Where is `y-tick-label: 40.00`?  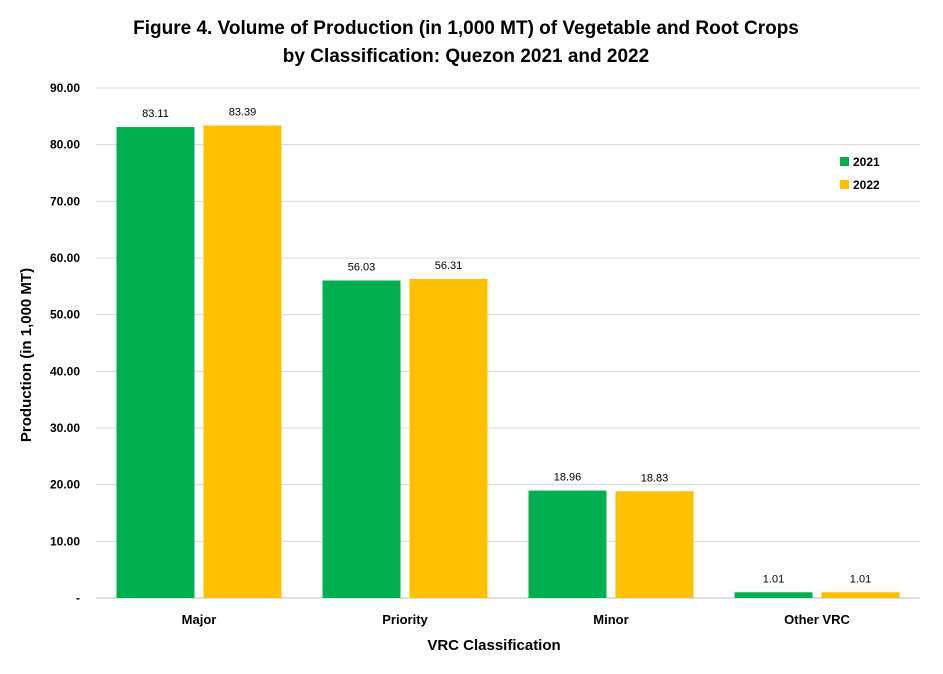
y-tick-label: 40.00 is located at coordinates (65, 371).